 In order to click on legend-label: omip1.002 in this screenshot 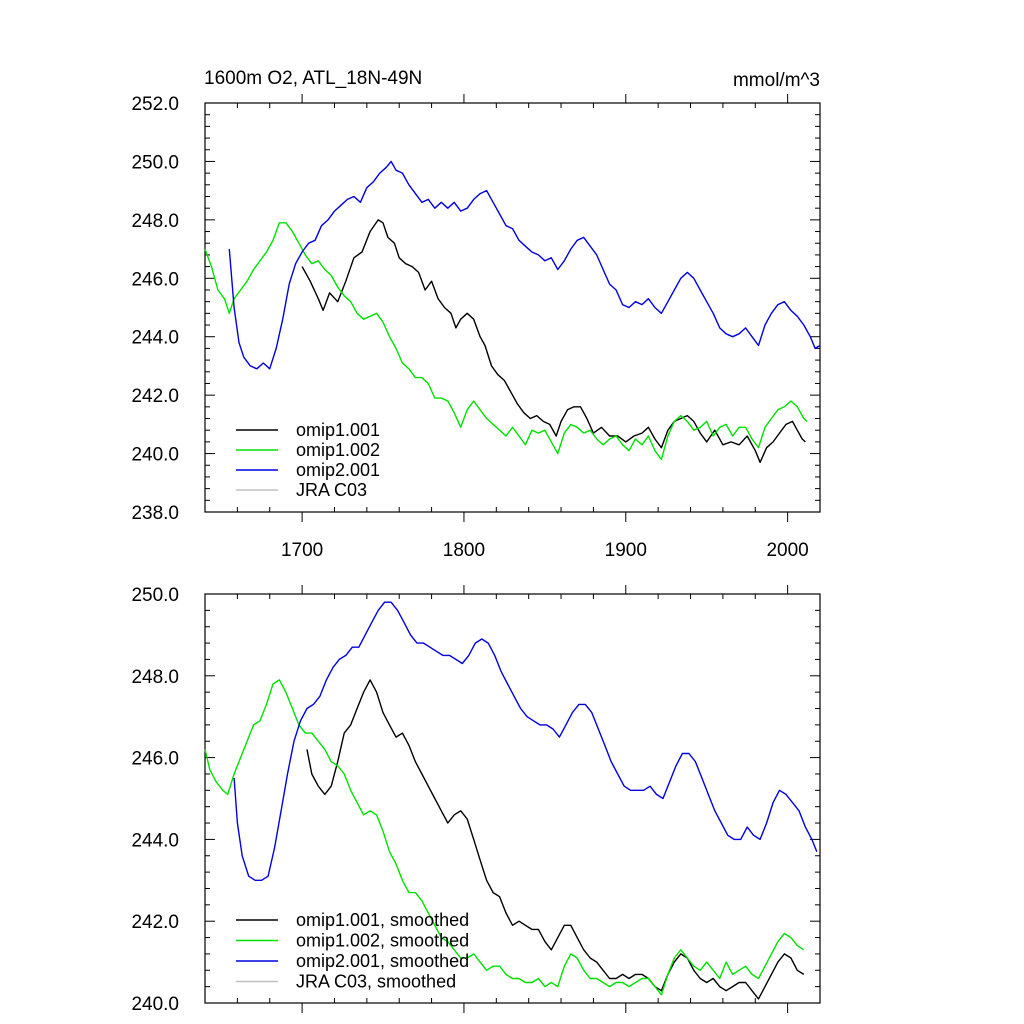, I will do `click(338, 450)`.